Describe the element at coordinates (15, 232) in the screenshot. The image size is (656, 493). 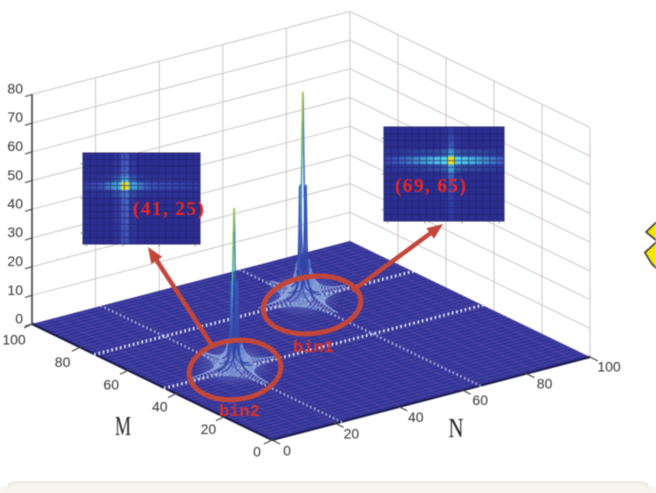
I see `svg-text: 30` at that location.